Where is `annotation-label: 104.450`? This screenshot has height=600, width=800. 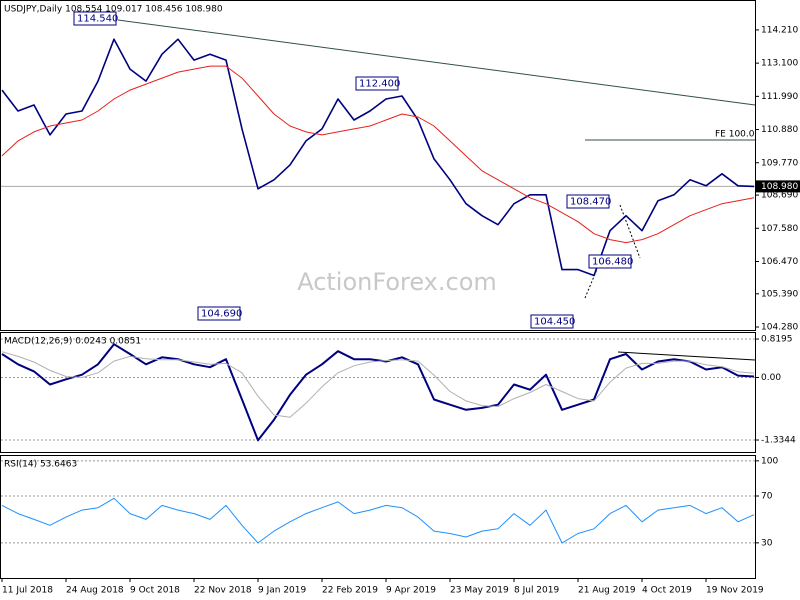 annotation-label: 104.450 is located at coordinates (554, 322).